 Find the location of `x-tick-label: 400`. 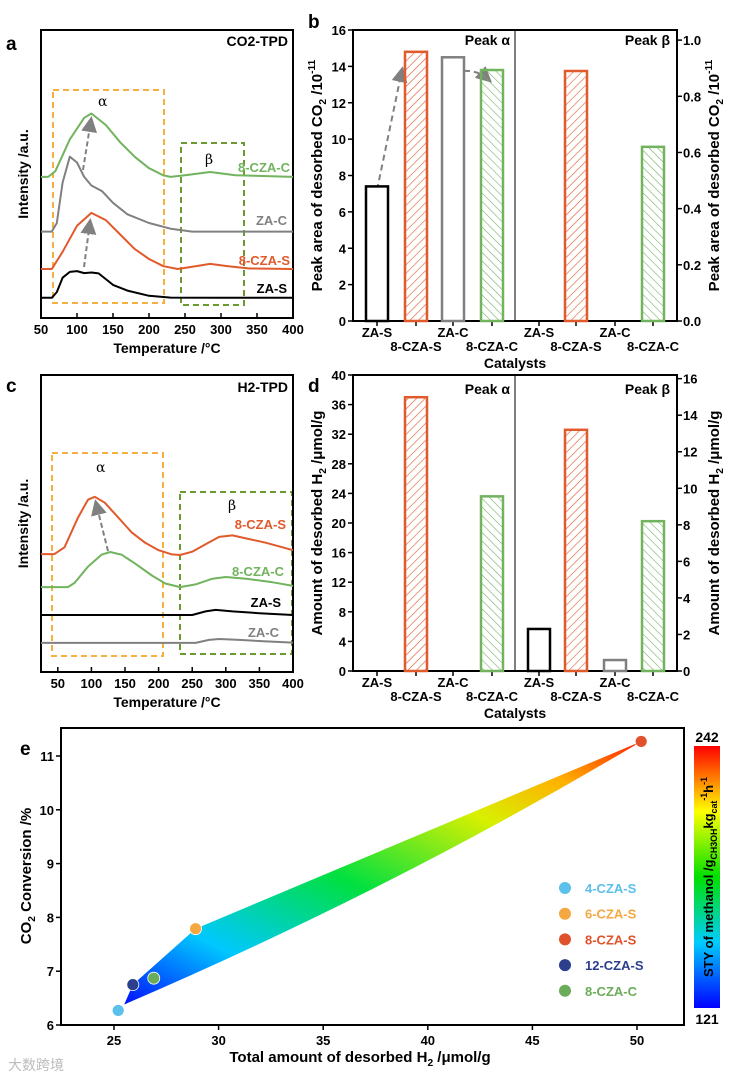

x-tick-label: 400 is located at coordinates (293, 329).